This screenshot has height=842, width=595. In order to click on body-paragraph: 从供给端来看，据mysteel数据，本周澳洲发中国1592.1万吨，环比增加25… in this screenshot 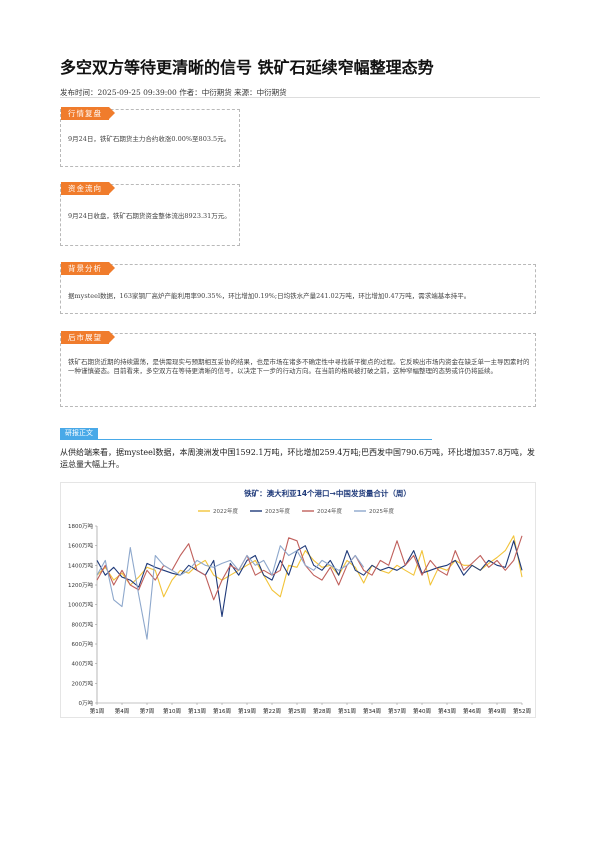, I will do `click(297, 458)`.